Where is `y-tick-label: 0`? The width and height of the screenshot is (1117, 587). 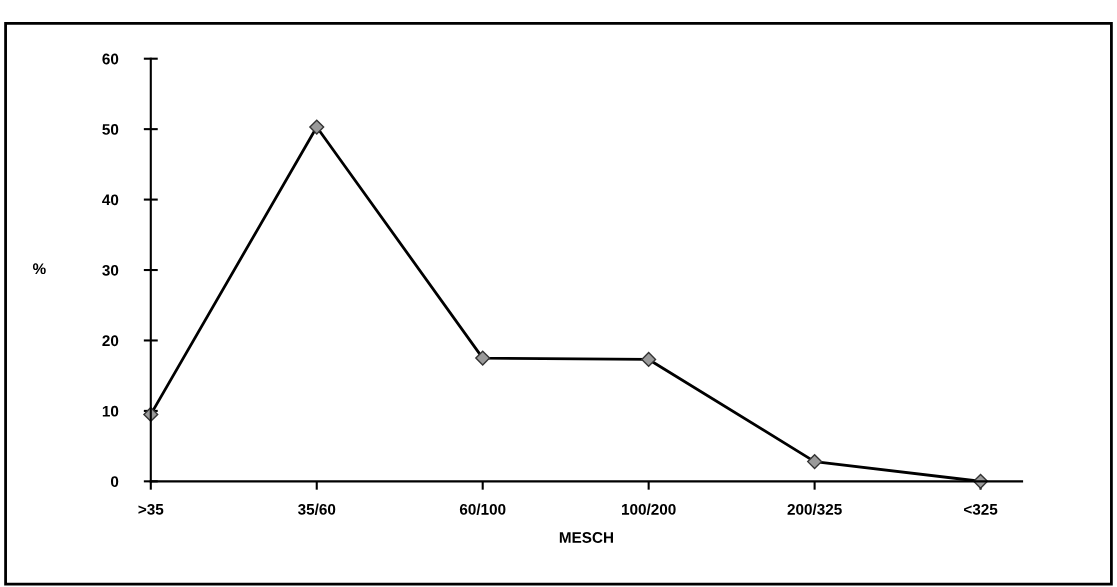 y-tick-label: 0 is located at coordinates (114, 482).